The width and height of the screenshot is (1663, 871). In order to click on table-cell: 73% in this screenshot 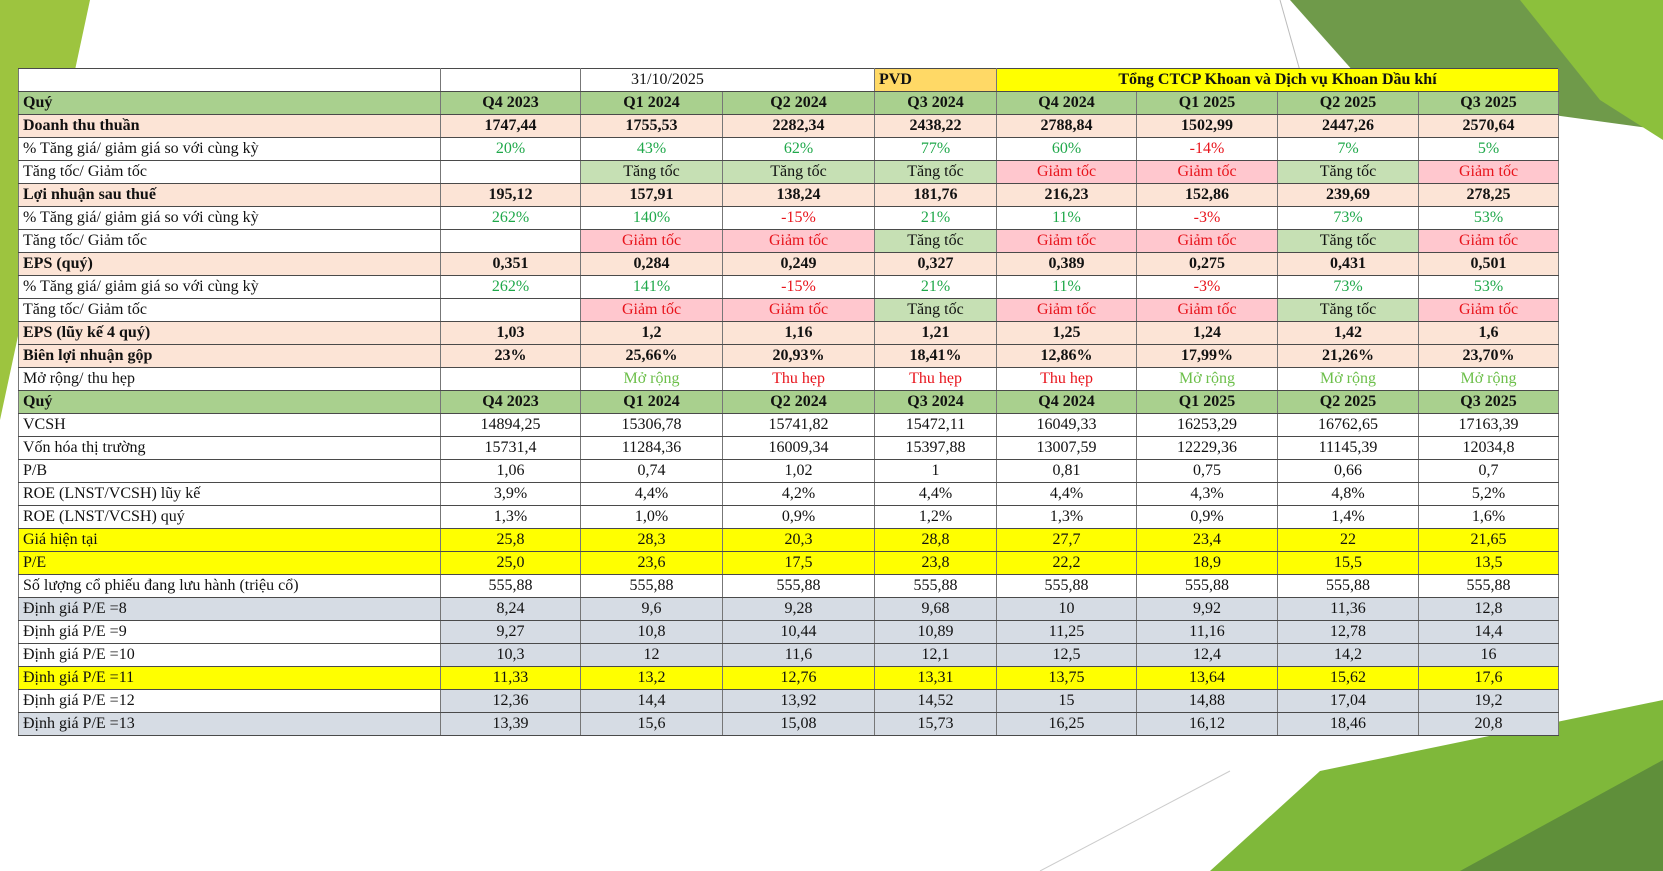, I will do `click(1348, 218)`.